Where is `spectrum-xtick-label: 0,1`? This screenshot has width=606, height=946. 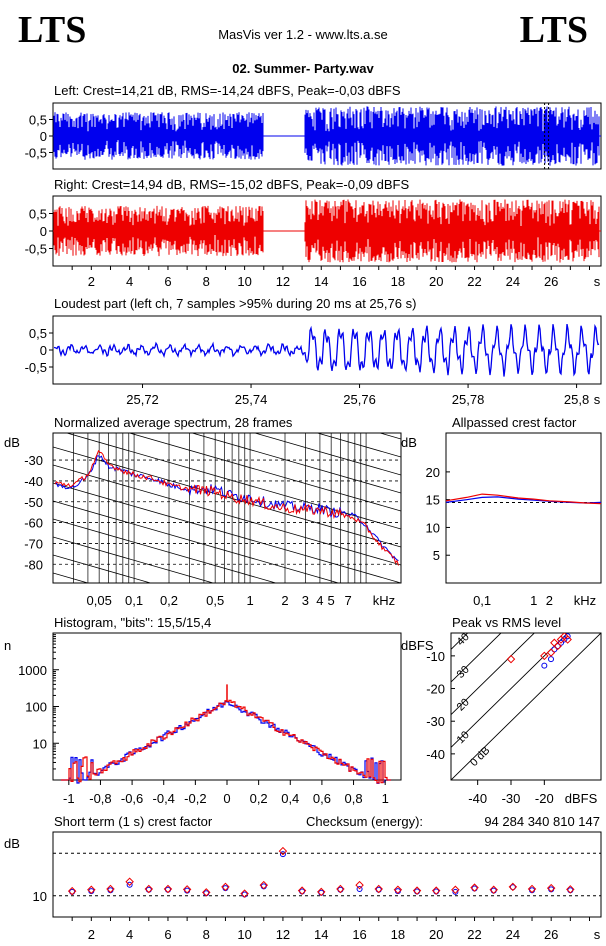
spectrum-xtick-label: 0,1 is located at coordinates (134, 600).